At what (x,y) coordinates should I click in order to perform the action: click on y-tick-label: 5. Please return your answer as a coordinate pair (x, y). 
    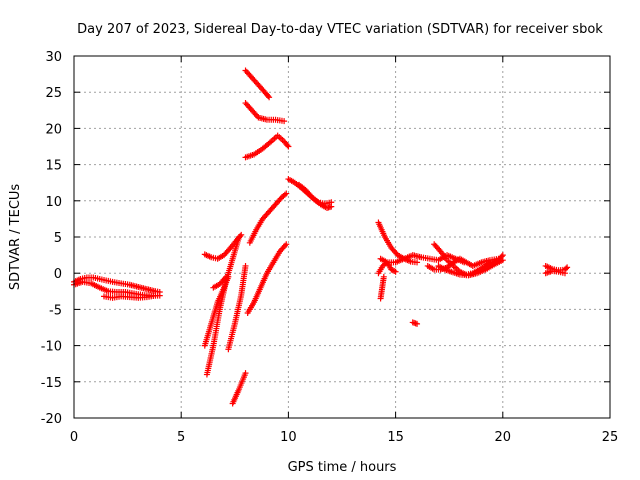
    Looking at the image, I should click on (58, 238).